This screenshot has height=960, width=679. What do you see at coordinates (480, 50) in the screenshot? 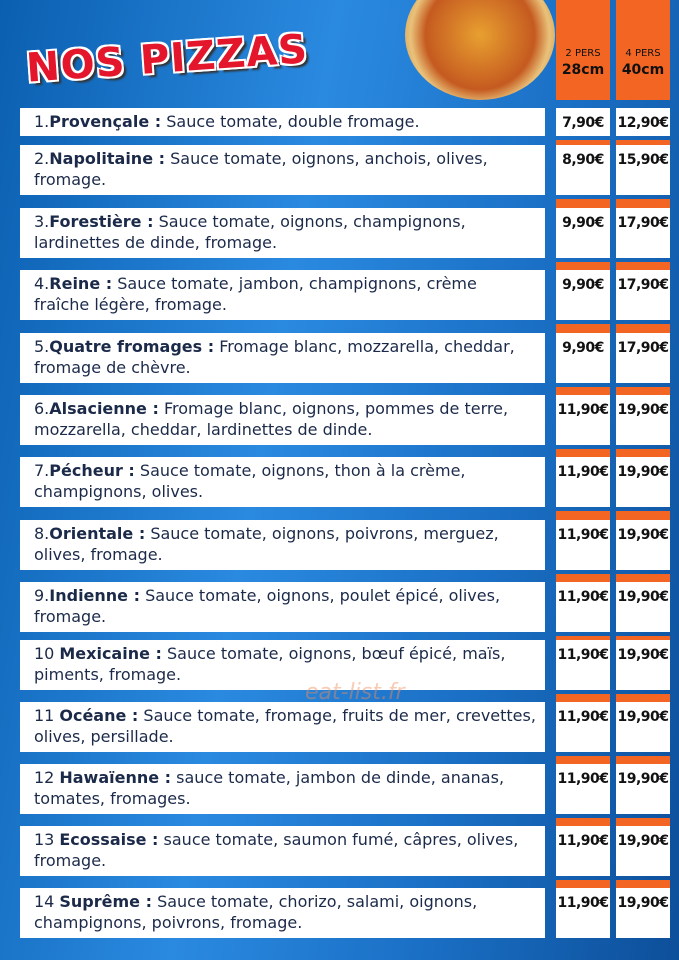
I see `pizza-photo` at bounding box center [480, 50].